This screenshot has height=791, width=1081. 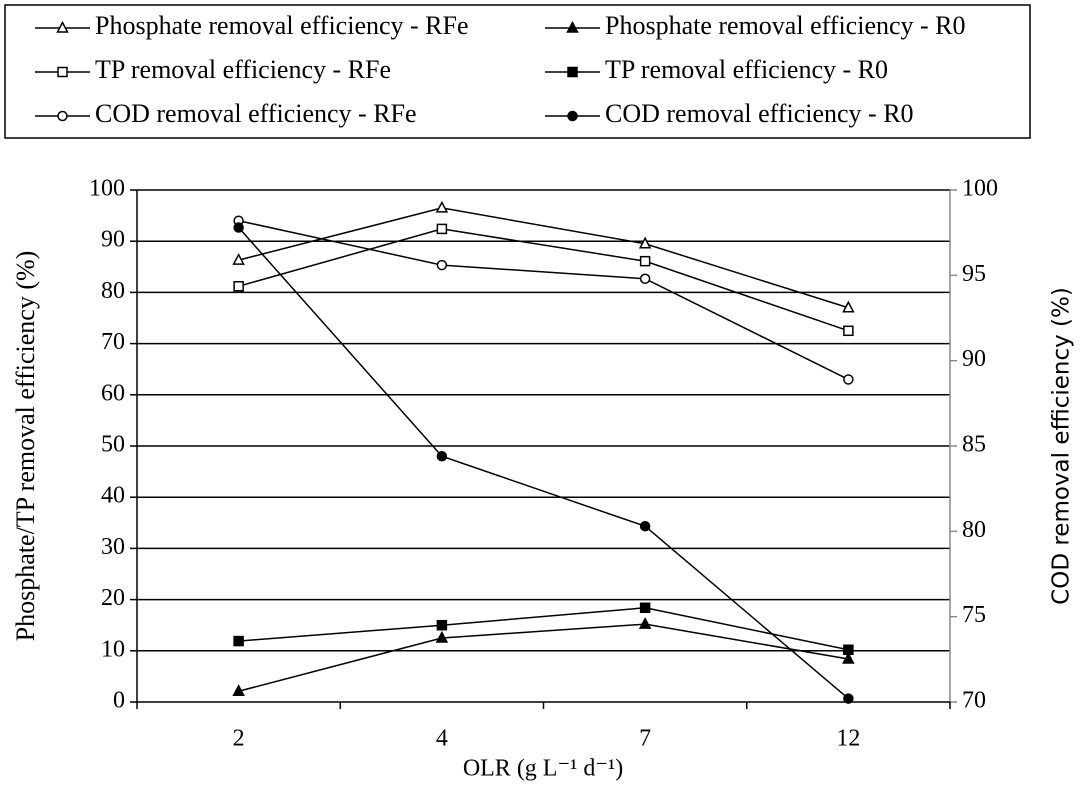 What do you see at coordinates (113, 240) in the screenshot?
I see `y-tick-label: 90` at bounding box center [113, 240].